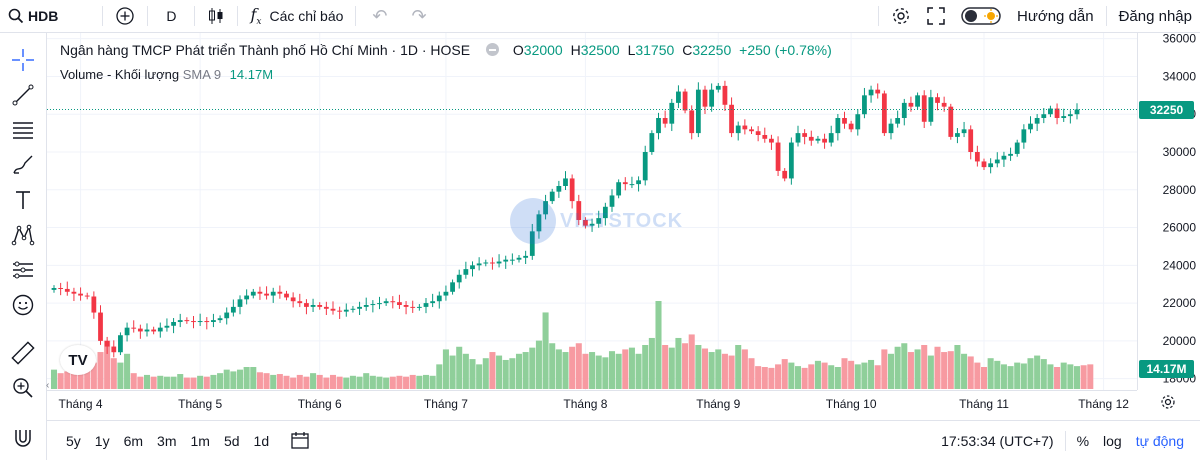  Describe the element at coordinates (200, 441) in the screenshot. I see `range-button-1m: 1m` at that location.